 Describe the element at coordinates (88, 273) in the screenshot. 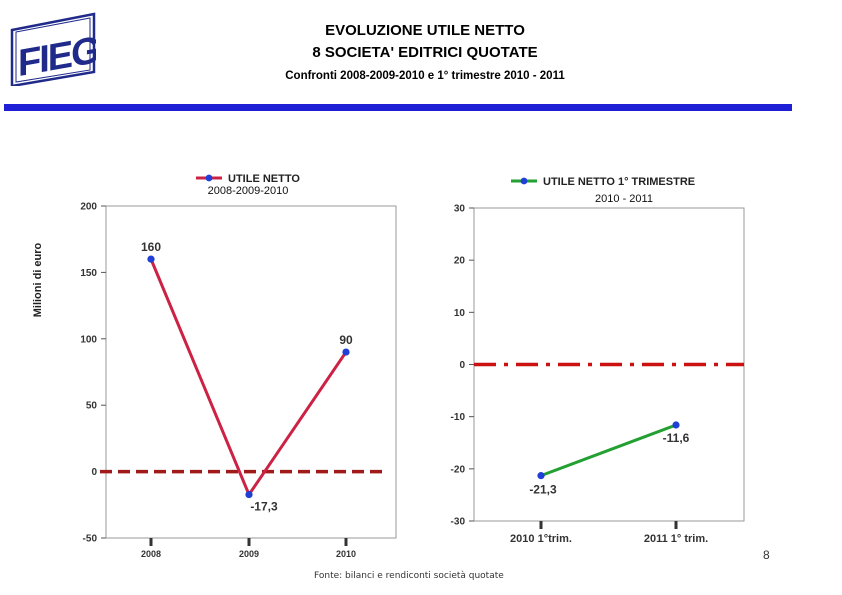

I see `y-tick-label-0-4: 150` at that location.